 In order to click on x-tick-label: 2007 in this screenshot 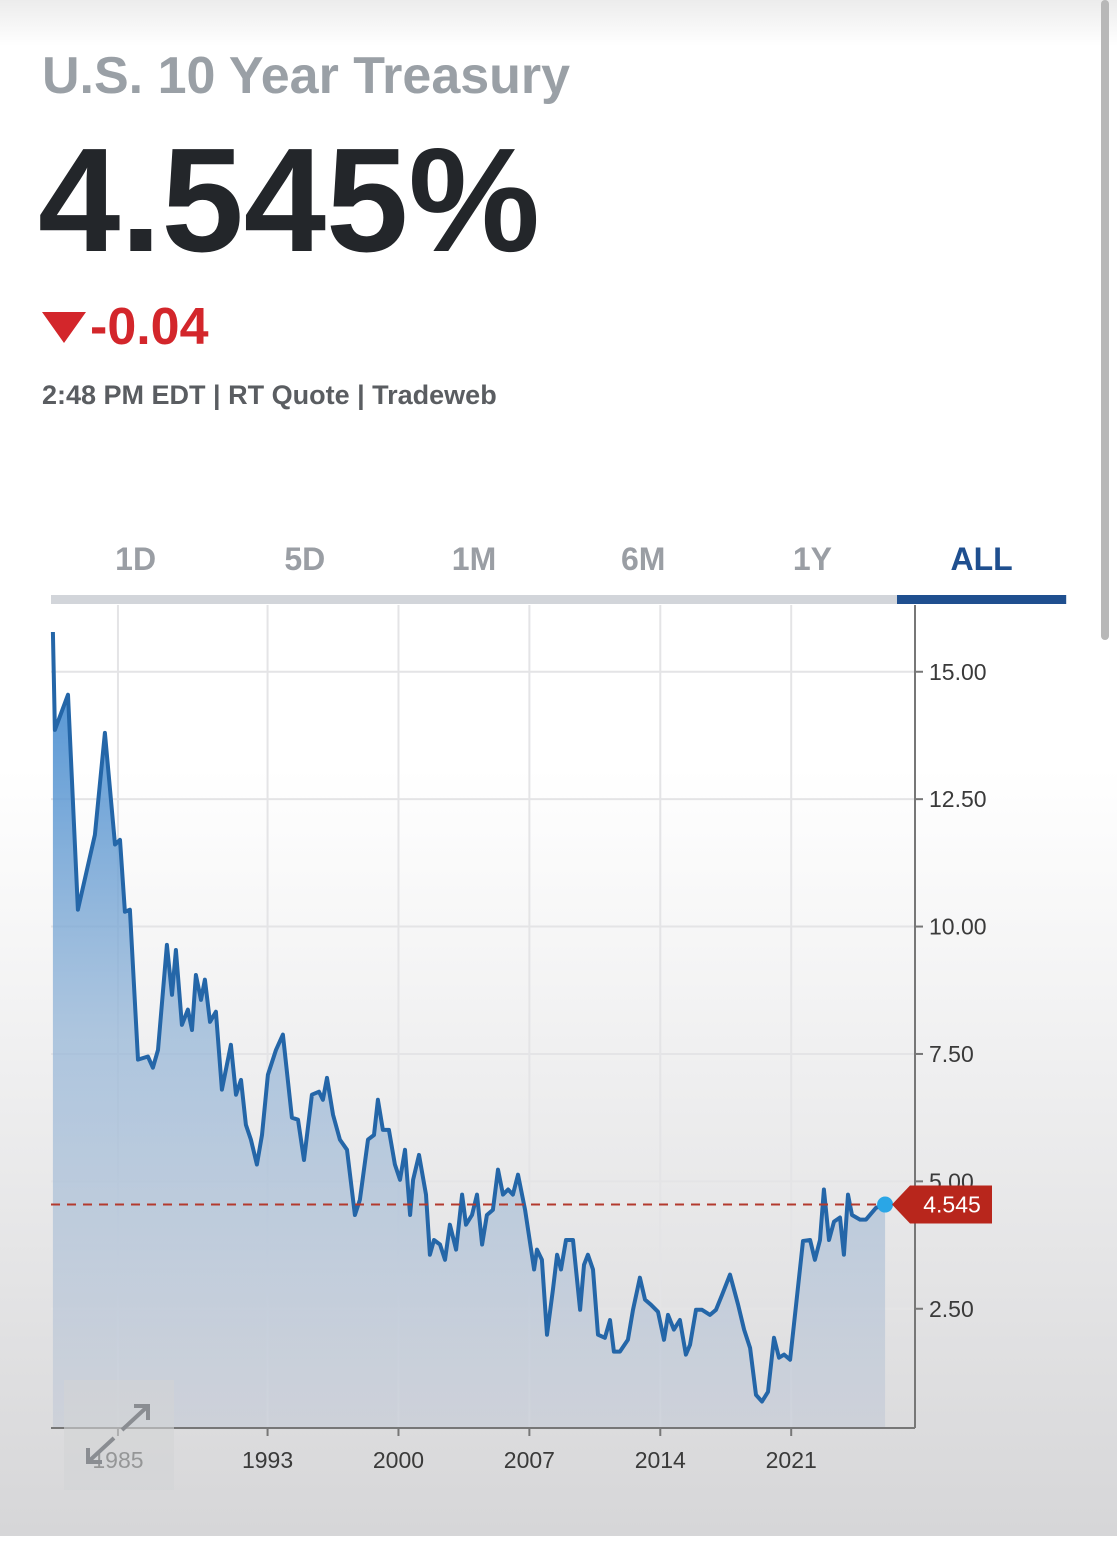, I will do `click(529, 1460)`.